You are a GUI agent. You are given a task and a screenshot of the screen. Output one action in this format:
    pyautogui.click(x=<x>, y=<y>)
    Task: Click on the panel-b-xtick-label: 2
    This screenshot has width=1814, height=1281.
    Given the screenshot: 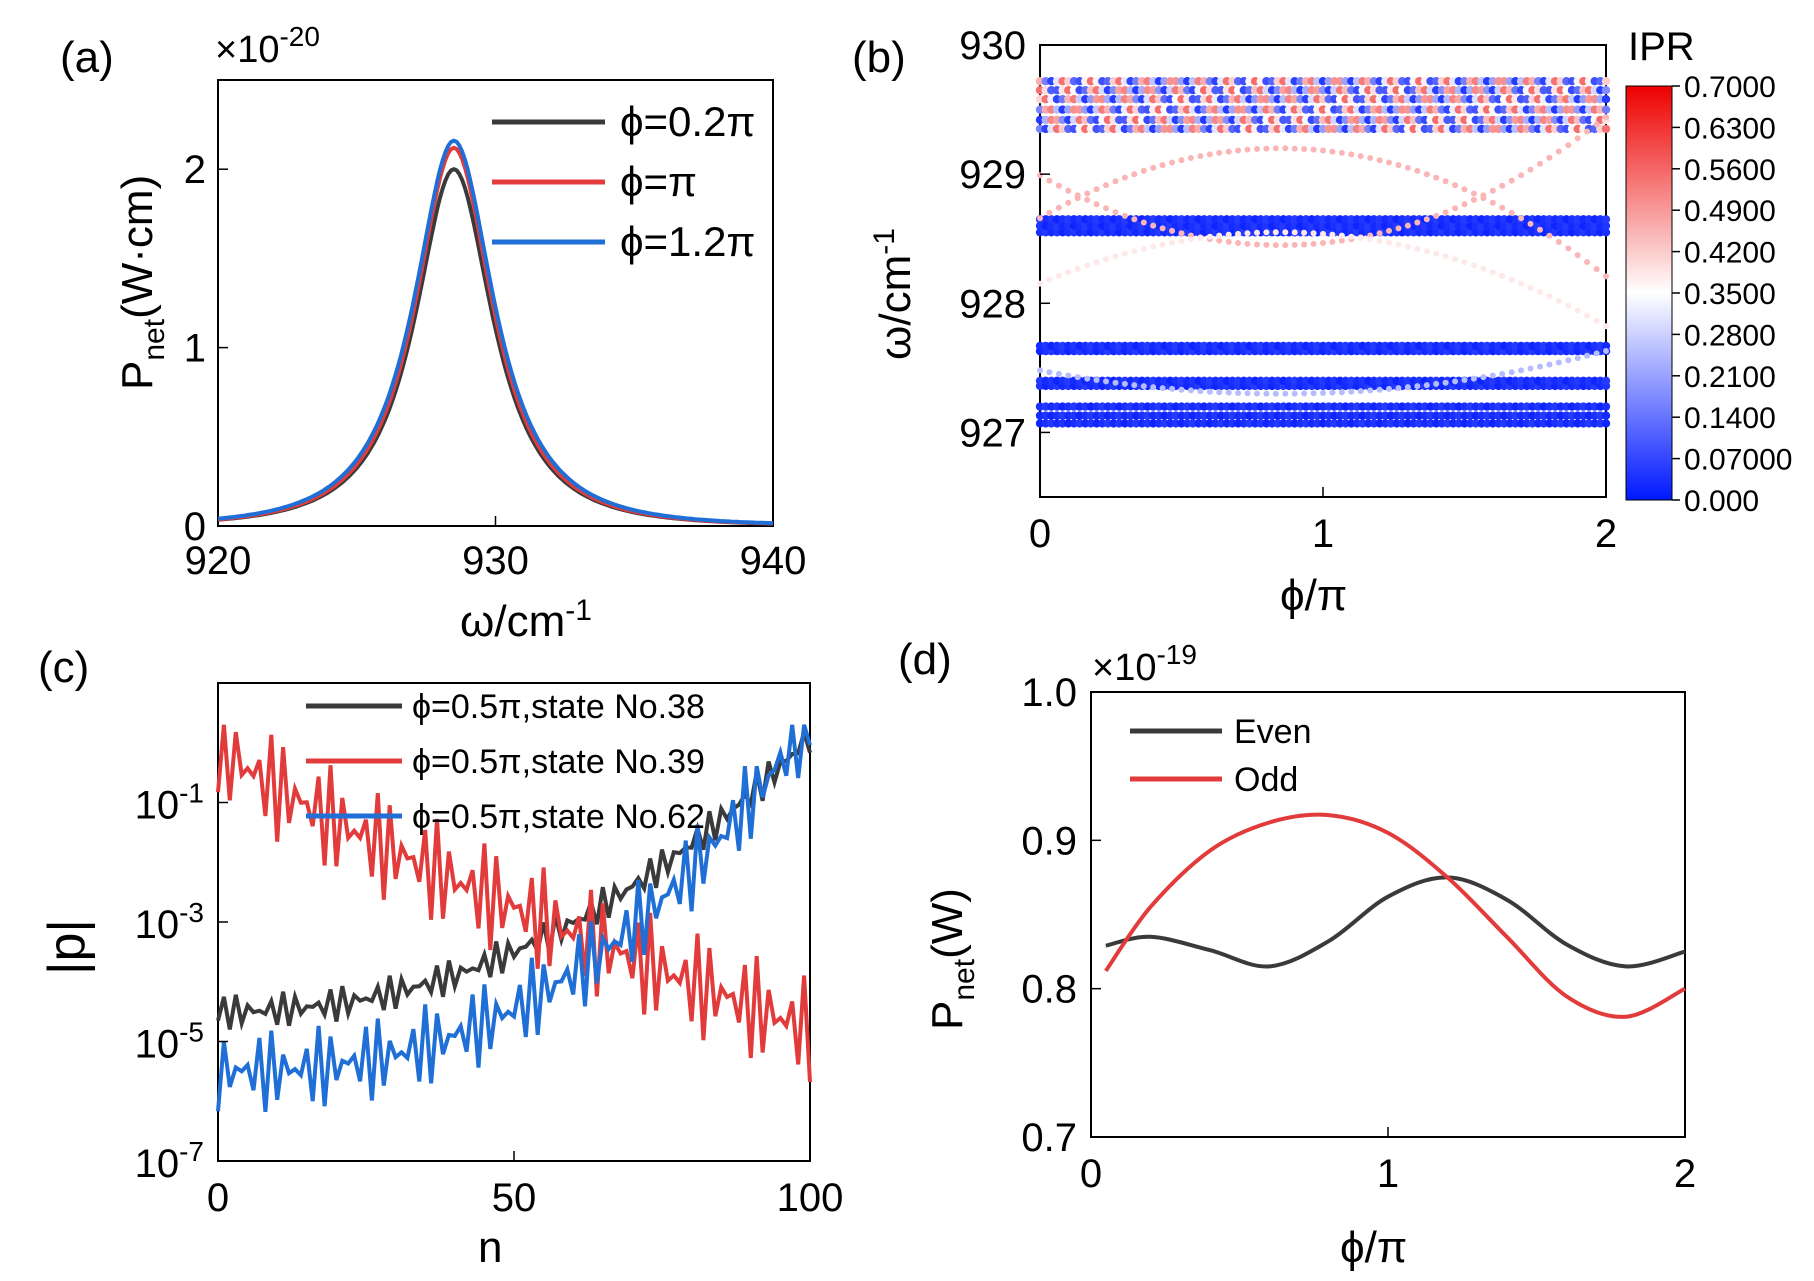 What is the action you would take?
    pyautogui.click(x=1606, y=534)
    